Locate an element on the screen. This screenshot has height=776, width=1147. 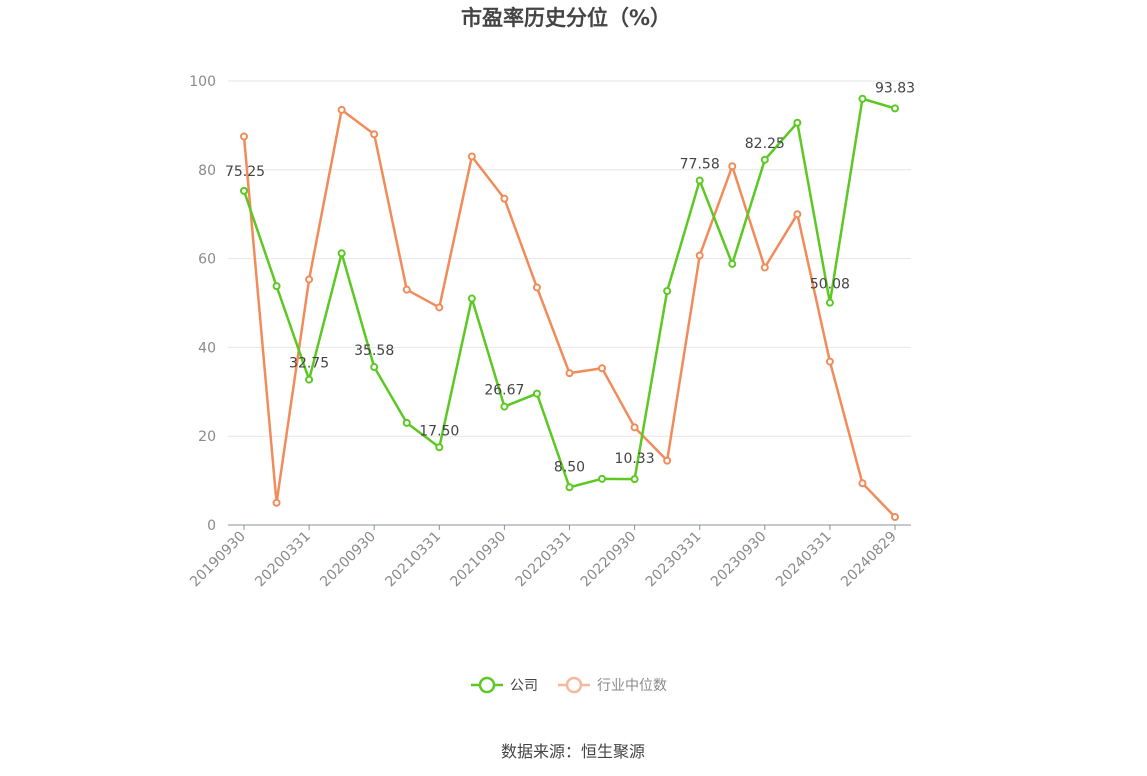
legend-label: 公司 is located at coordinates (524, 686).